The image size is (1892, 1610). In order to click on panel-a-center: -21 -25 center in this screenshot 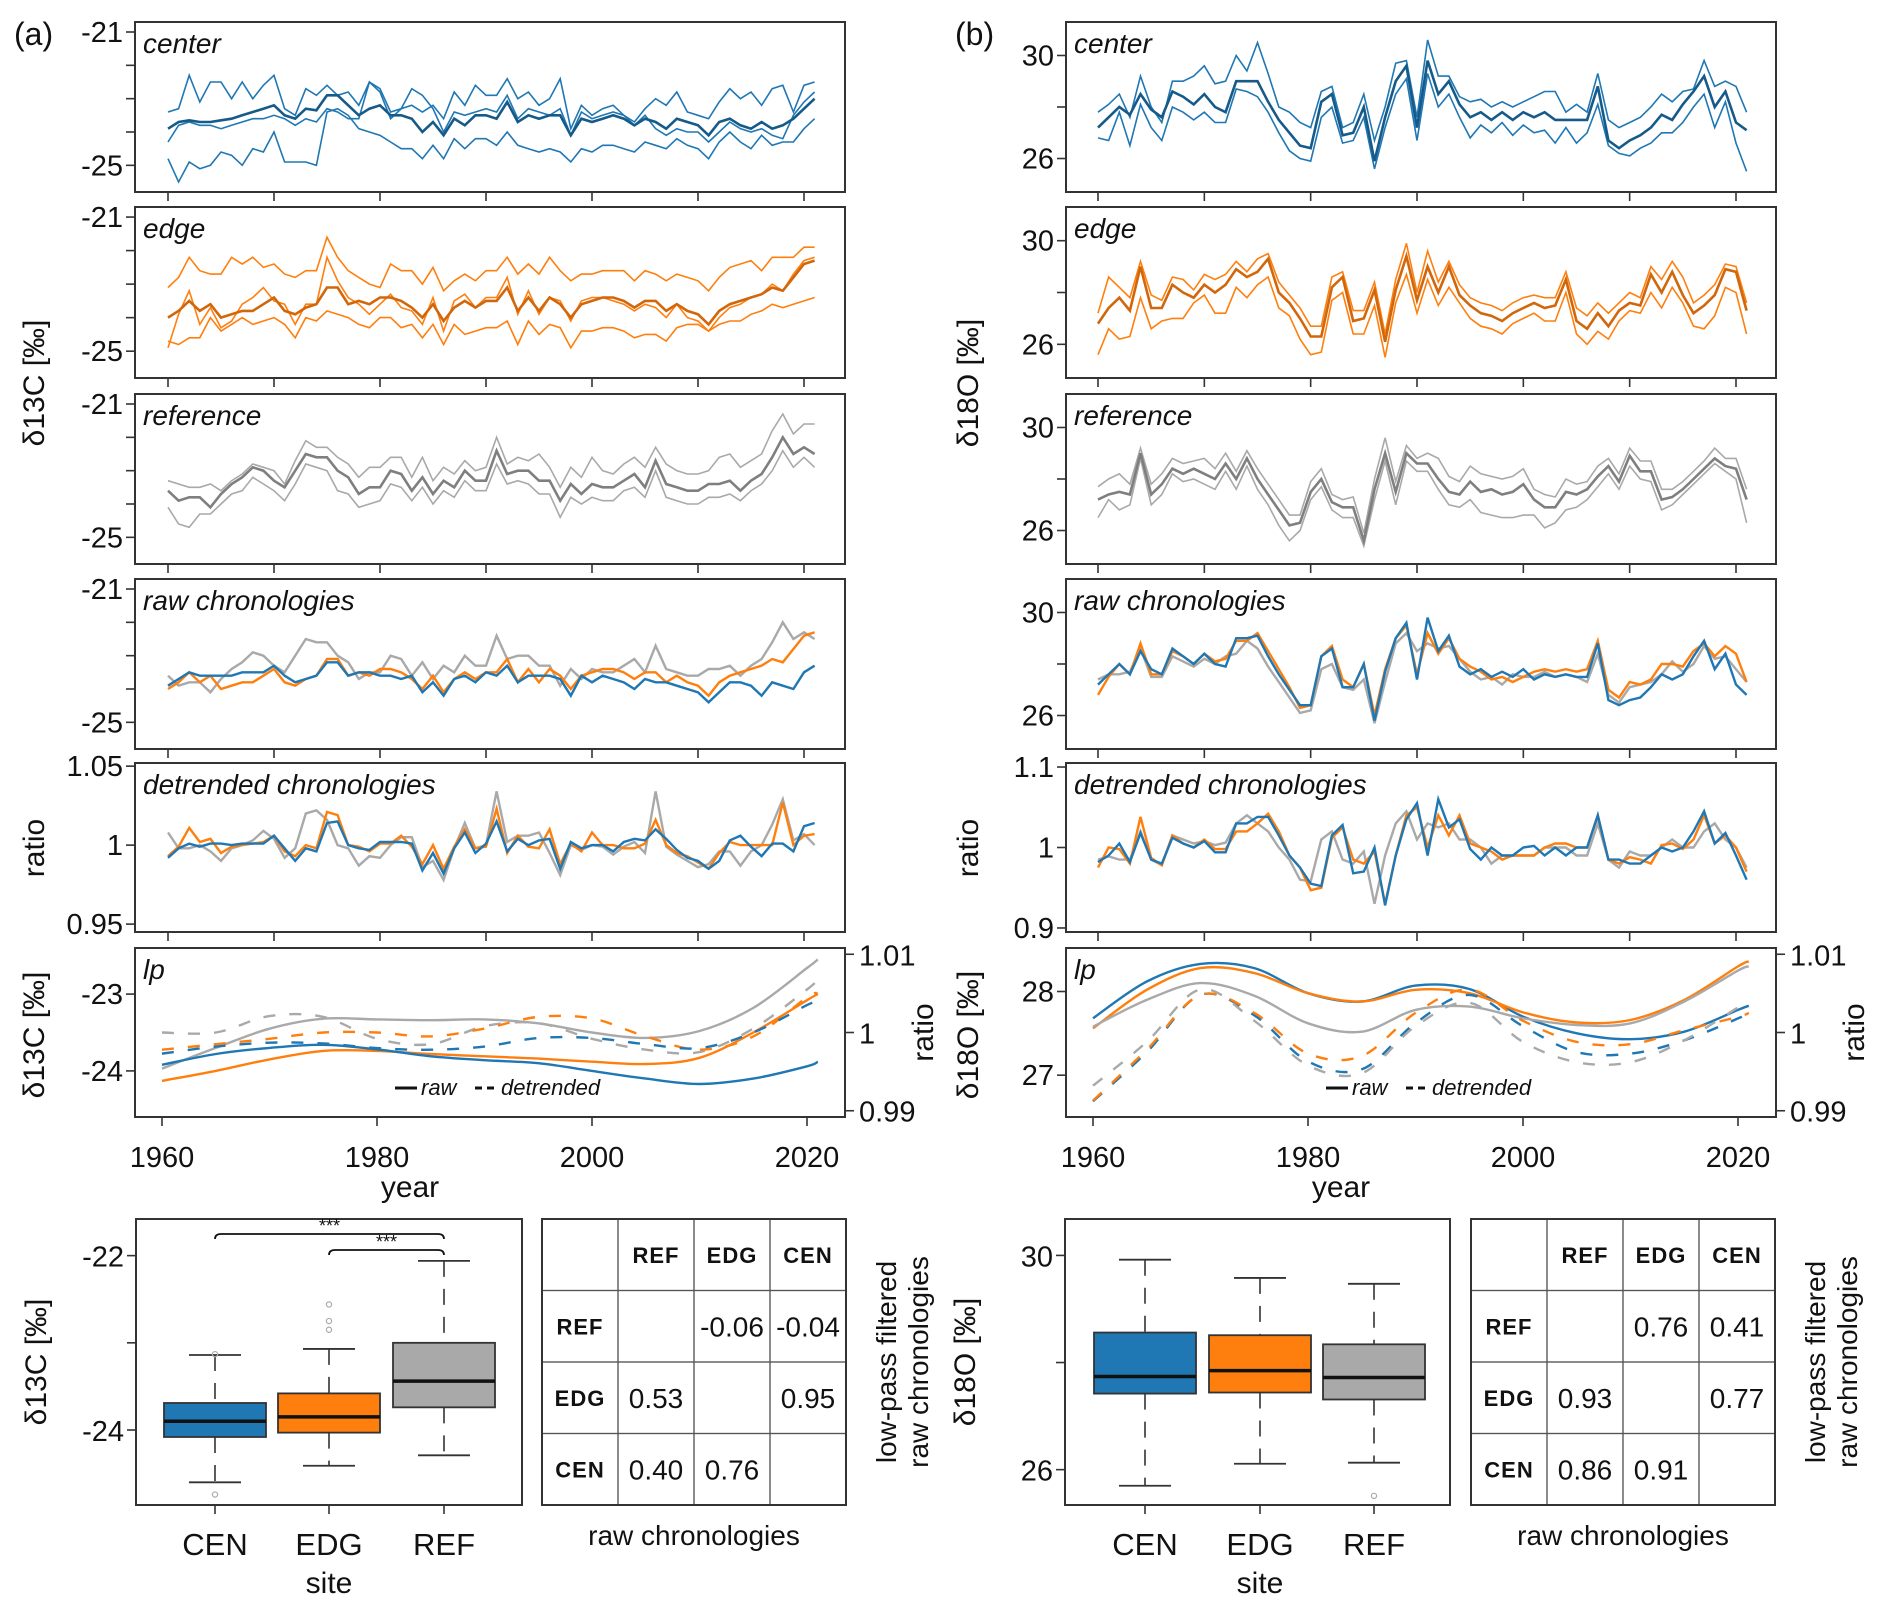, I will do `click(463, 109)`.